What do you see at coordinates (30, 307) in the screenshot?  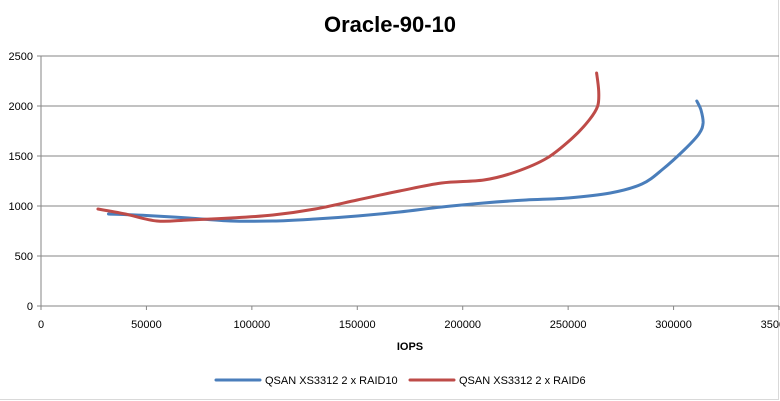 I see `y-tick-label: 0` at bounding box center [30, 307].